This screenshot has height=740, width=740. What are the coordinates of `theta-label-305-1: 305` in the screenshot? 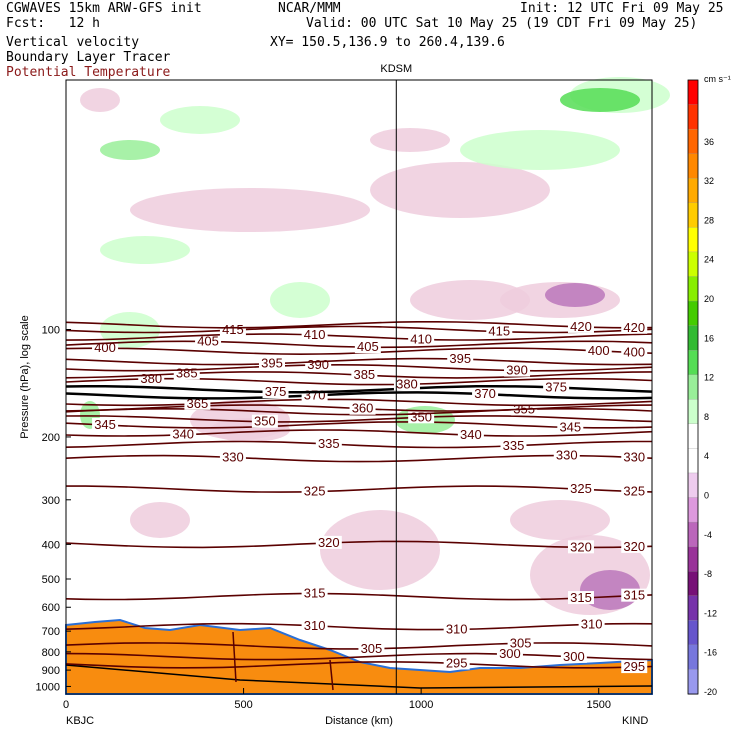 It's located at (521, 642).